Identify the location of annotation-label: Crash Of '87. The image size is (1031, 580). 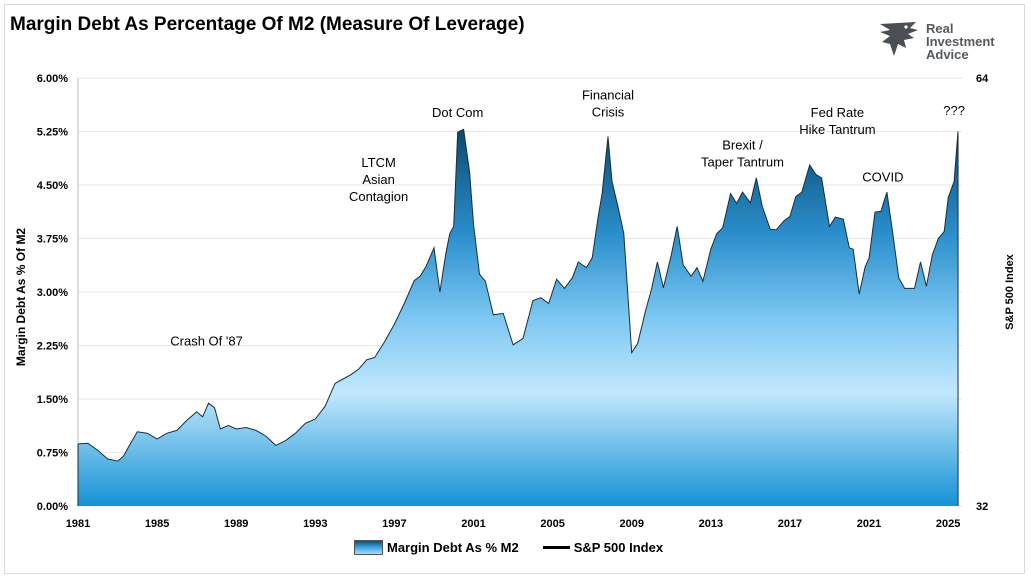
(206, 341).